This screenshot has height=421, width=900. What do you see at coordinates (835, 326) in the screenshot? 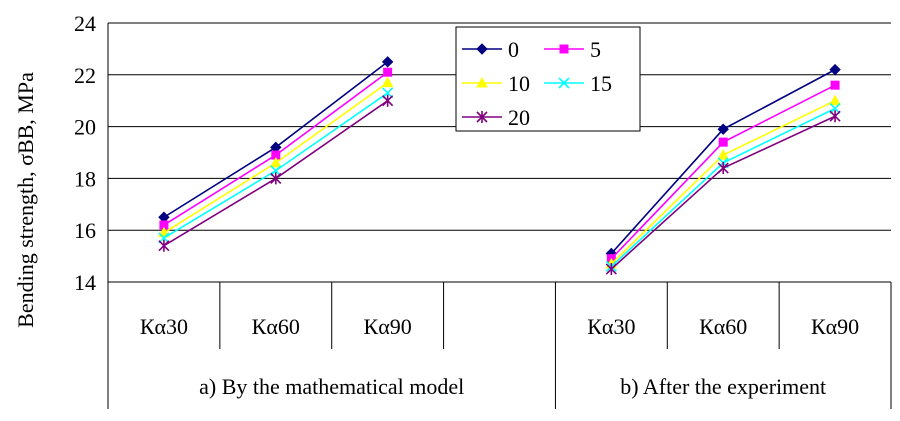
I see `x-category-label-6: Кα90` at bounding box center [835, 326].